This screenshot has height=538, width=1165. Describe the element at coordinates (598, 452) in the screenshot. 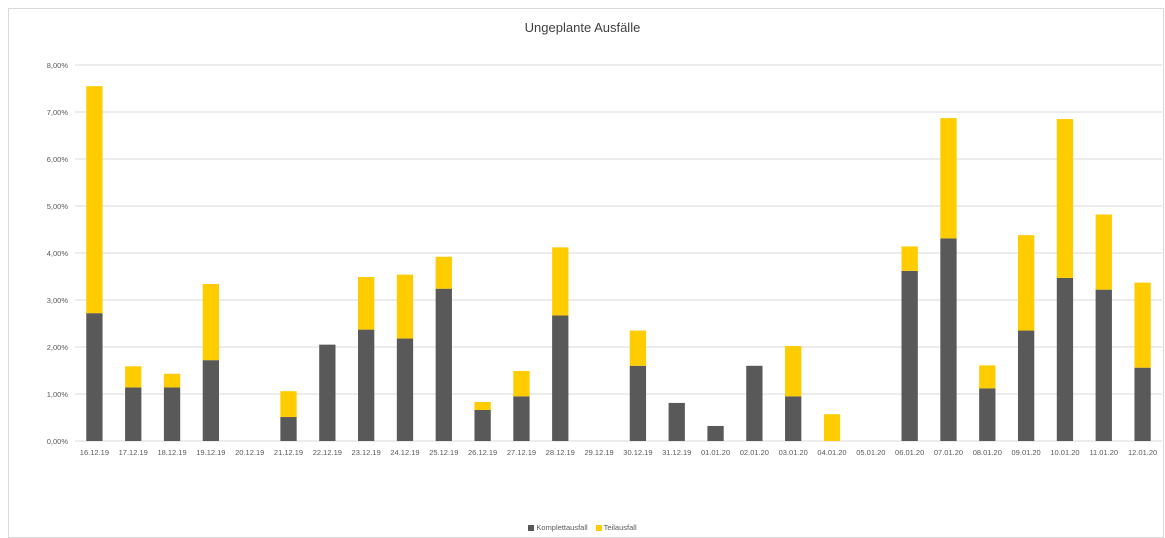

I see `x-tick-label: 29.12.19` at that location.